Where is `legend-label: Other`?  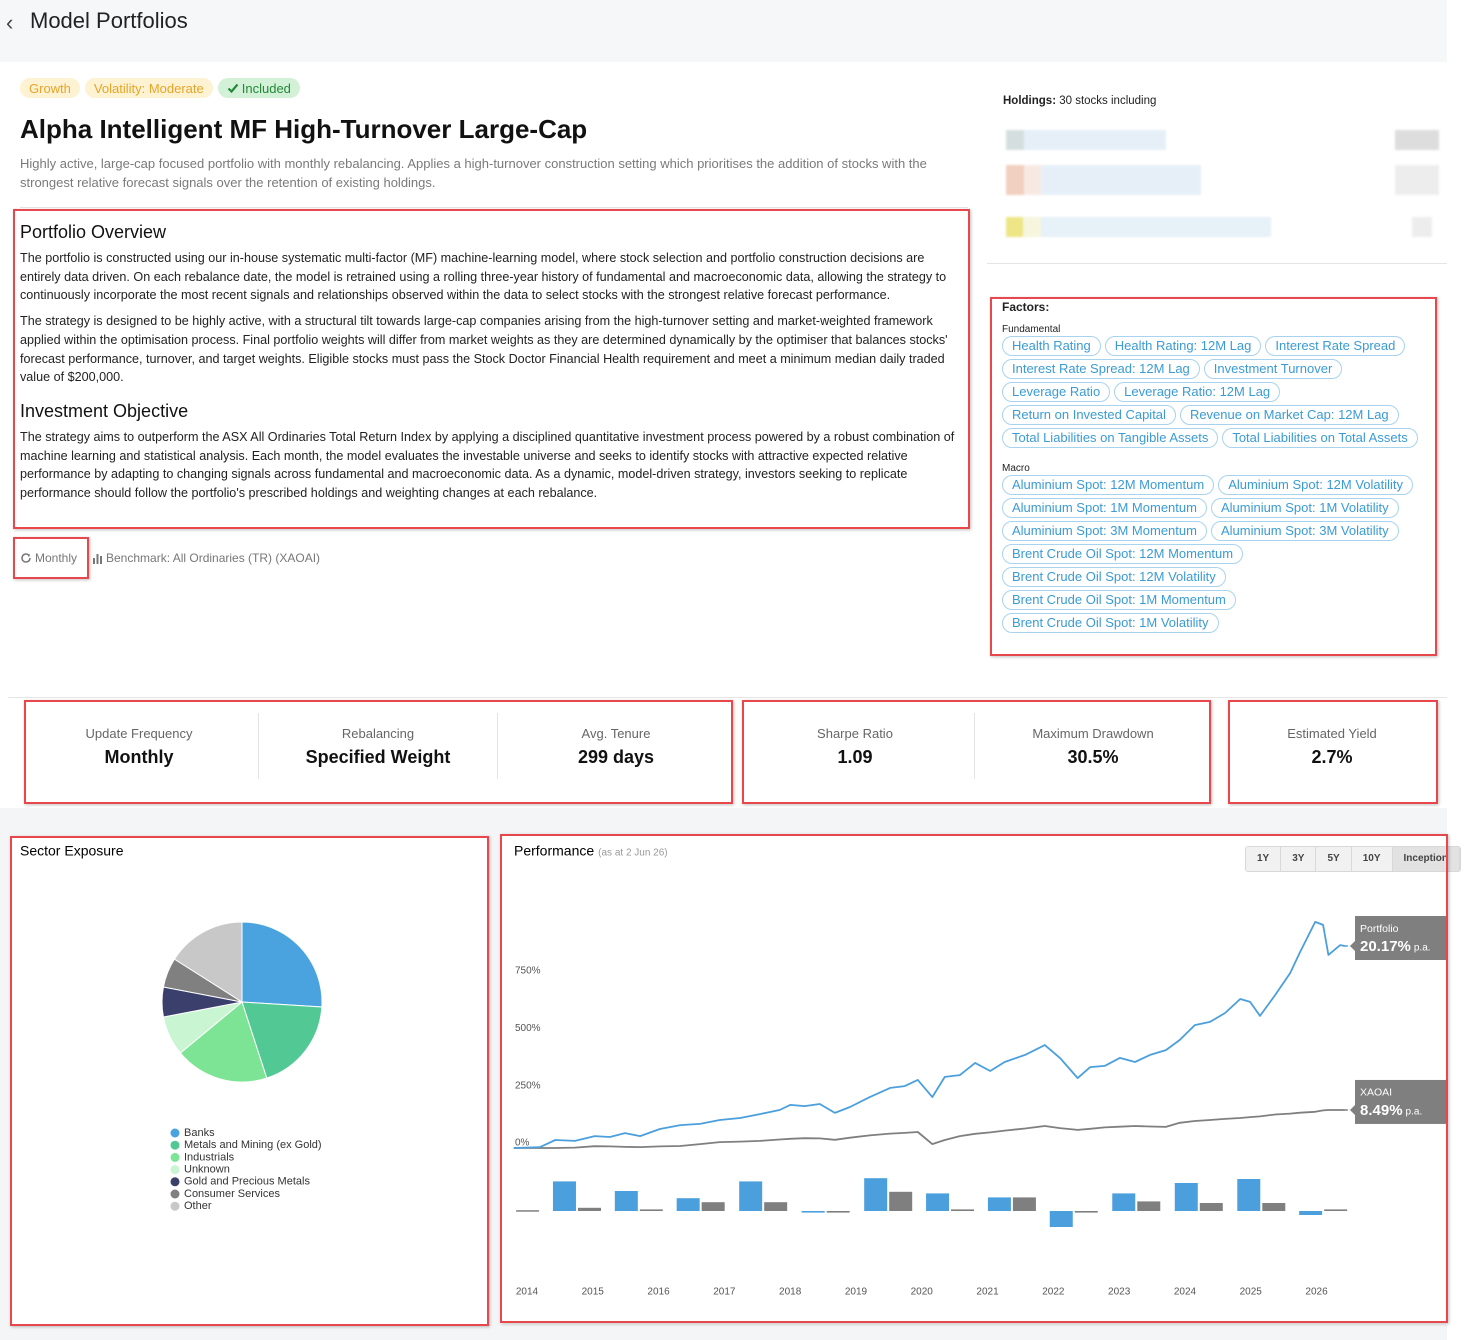
legend-label: Other is located at coordinates (198, 1206).